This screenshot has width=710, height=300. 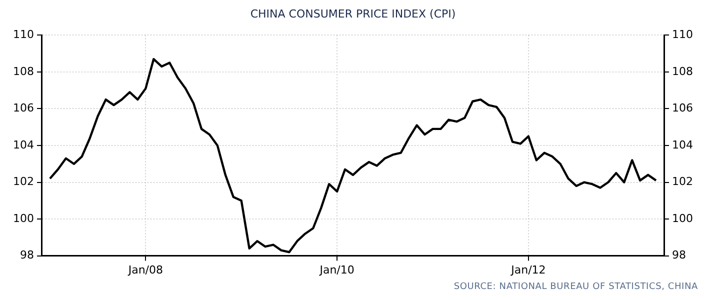 What do you see at coordinates (683, 145) in the screenshot?
I see `y2-tick-label: 104` at bounding box center [683, 145].